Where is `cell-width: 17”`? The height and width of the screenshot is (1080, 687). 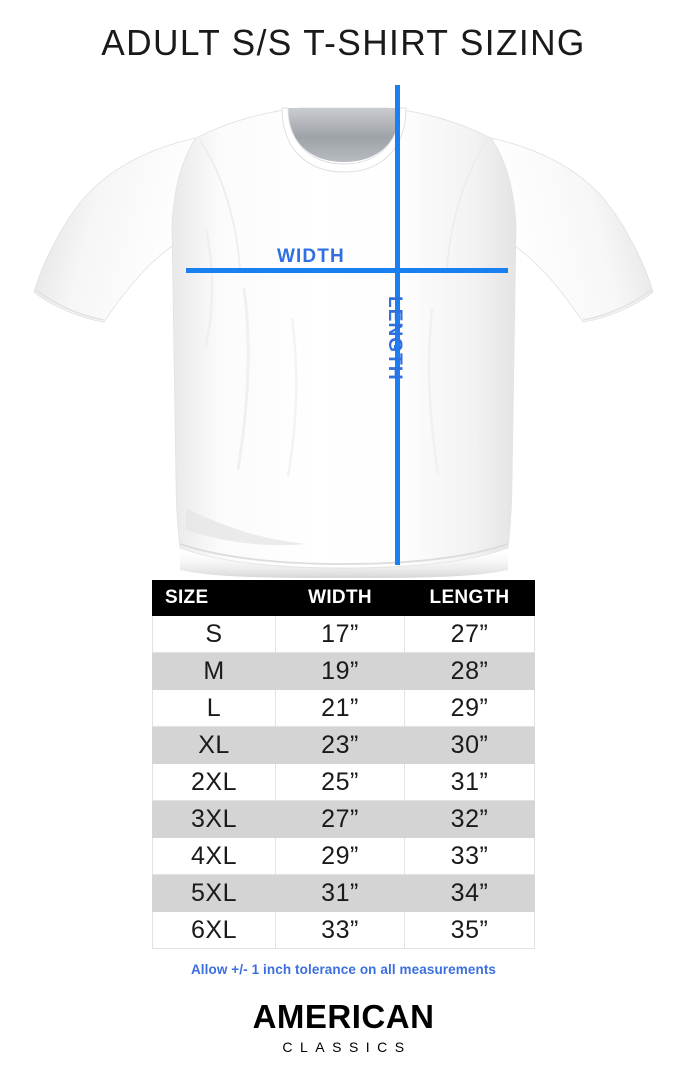
cell-width: 17” is located at coordinates (340, 634).